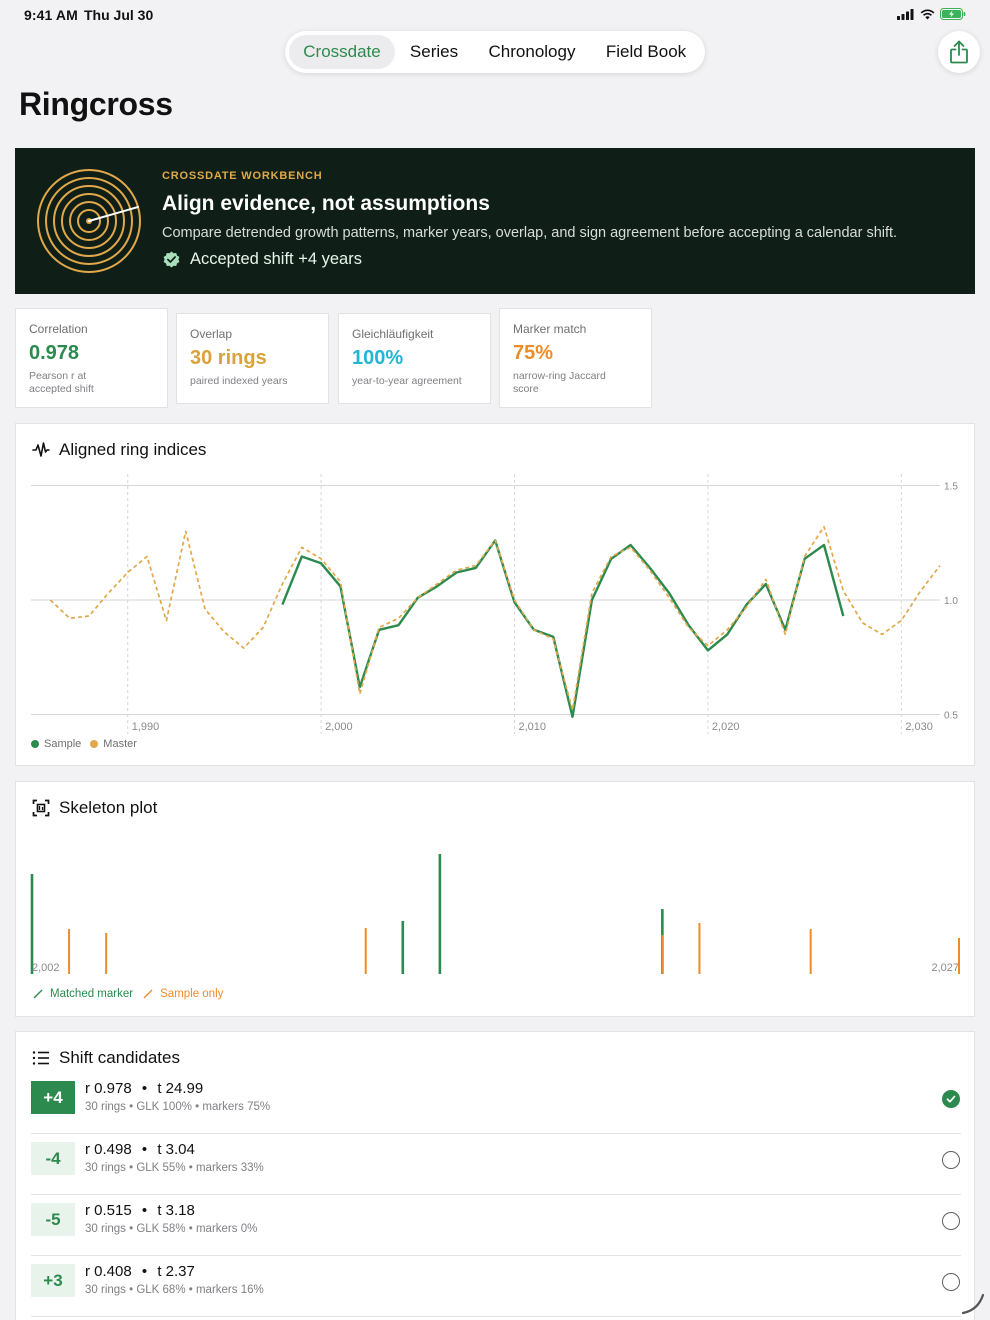 This screenshot has width=990, height=1320. What do you see at coordinates (108, 1210) in the screenshot?
I see `candidate-r: r 0.515` at bounding box center [108, 1210].